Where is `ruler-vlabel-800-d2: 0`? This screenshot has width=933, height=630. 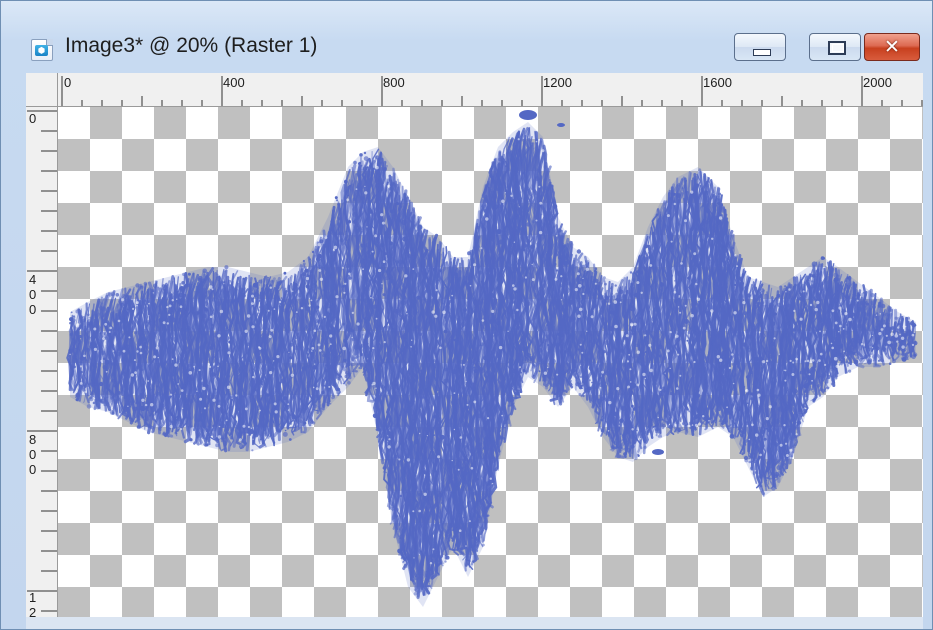 ruler-vlabel-800-d2: 0 is located at coordinates (33, 469).